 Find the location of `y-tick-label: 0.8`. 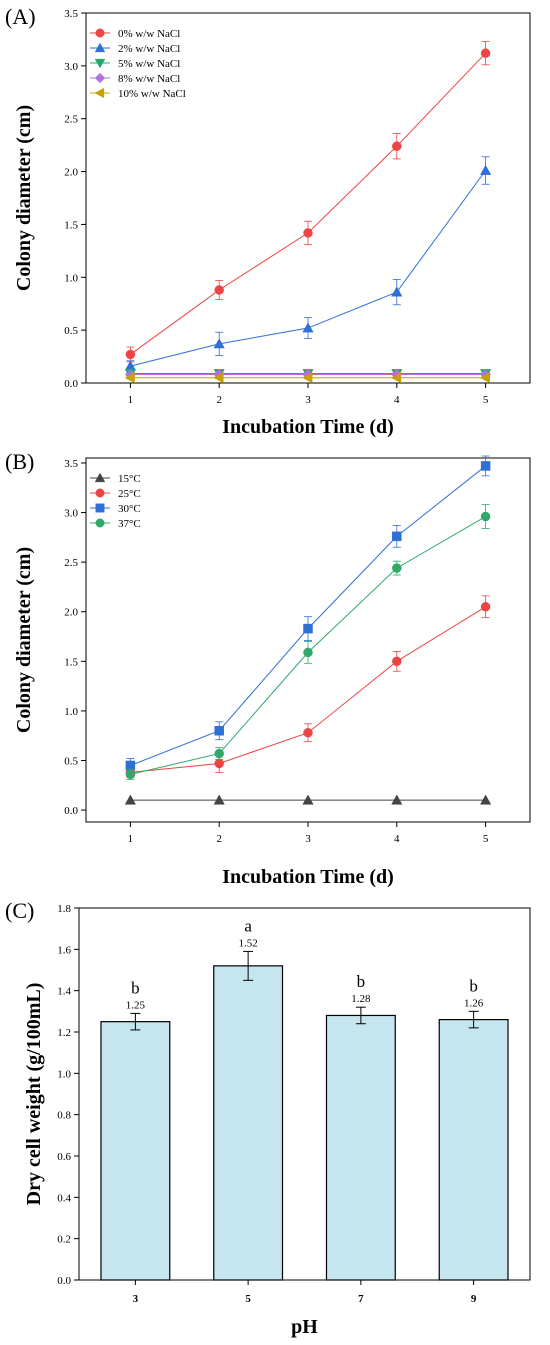

y-tick-label: 0.8 is located at coordinates (64, 1116).